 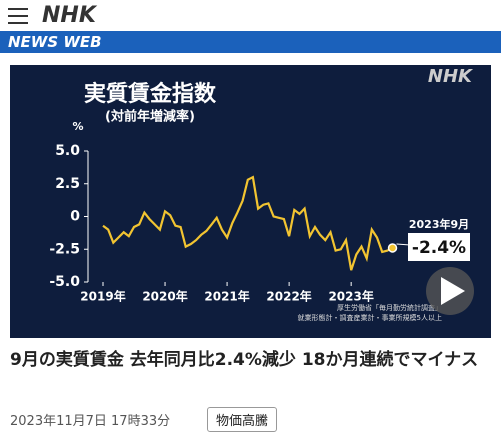 What do you see at coordinates (350, 296) in the screenshot?
I see `x-tick-label: 2023年` at bounding box center [350, 296].